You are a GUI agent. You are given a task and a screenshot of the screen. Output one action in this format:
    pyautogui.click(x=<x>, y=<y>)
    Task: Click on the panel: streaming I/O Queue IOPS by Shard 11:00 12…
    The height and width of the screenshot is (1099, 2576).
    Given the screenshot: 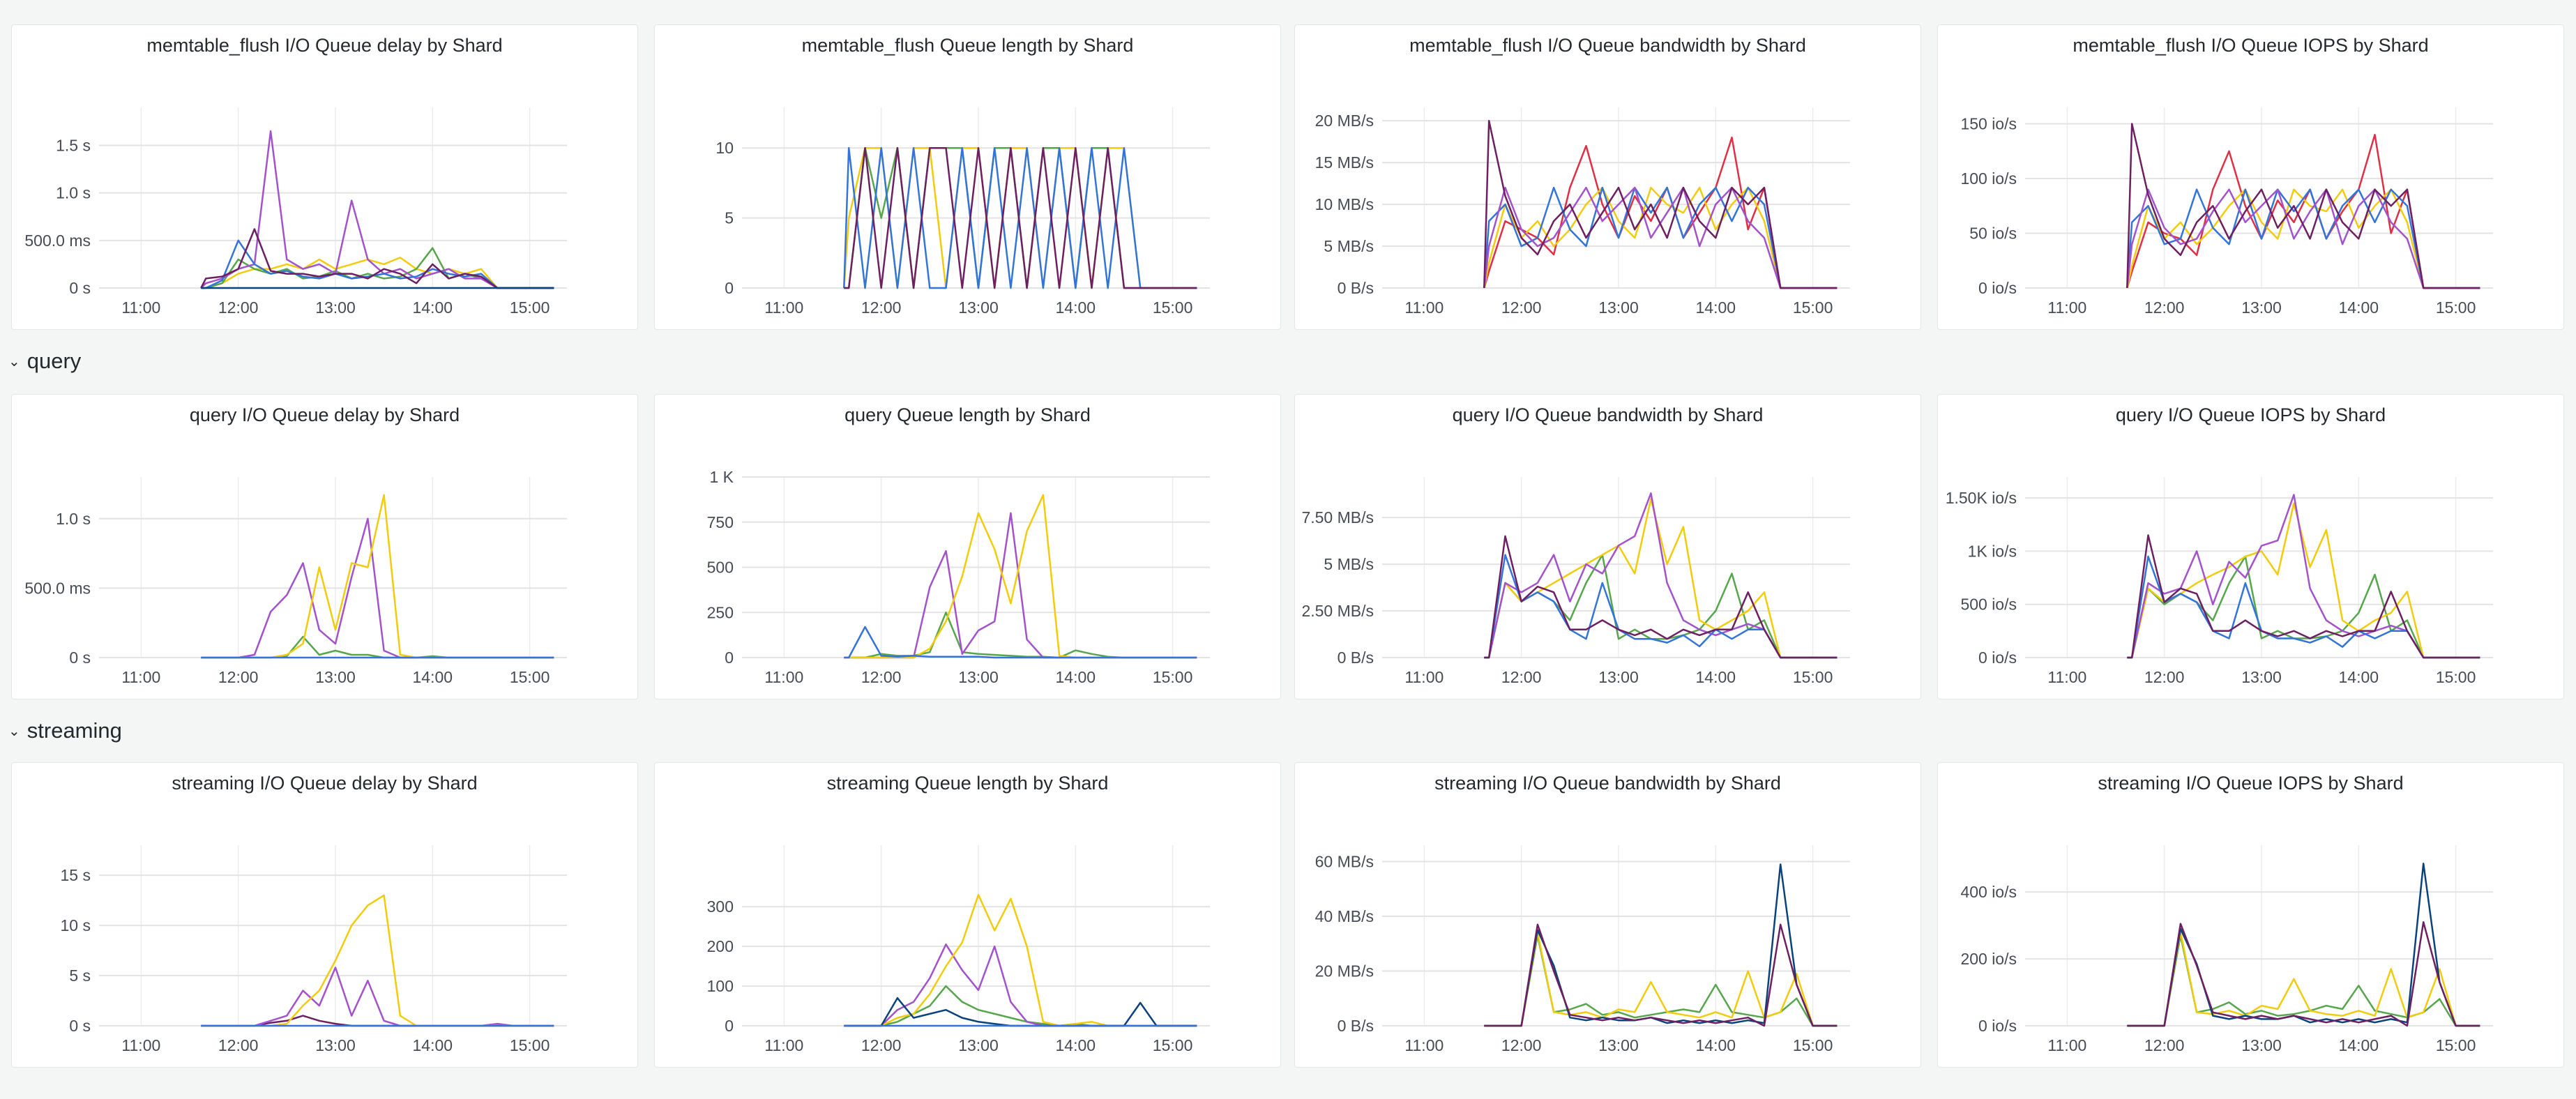 What is the action you would take?
    pyautogui.click(x=2250, y=915)
    